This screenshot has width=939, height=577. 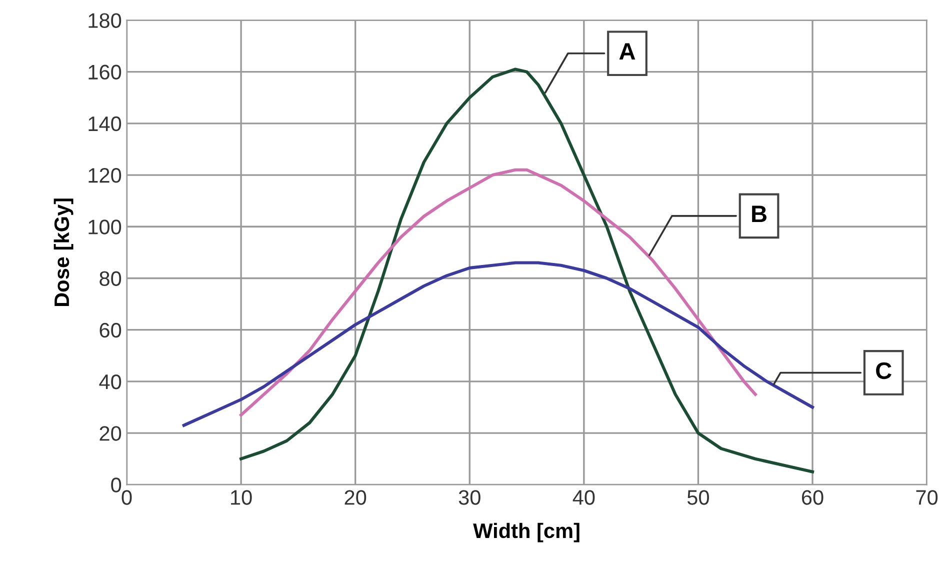 I want to click on annotation: A, so click(x=627, y=51).